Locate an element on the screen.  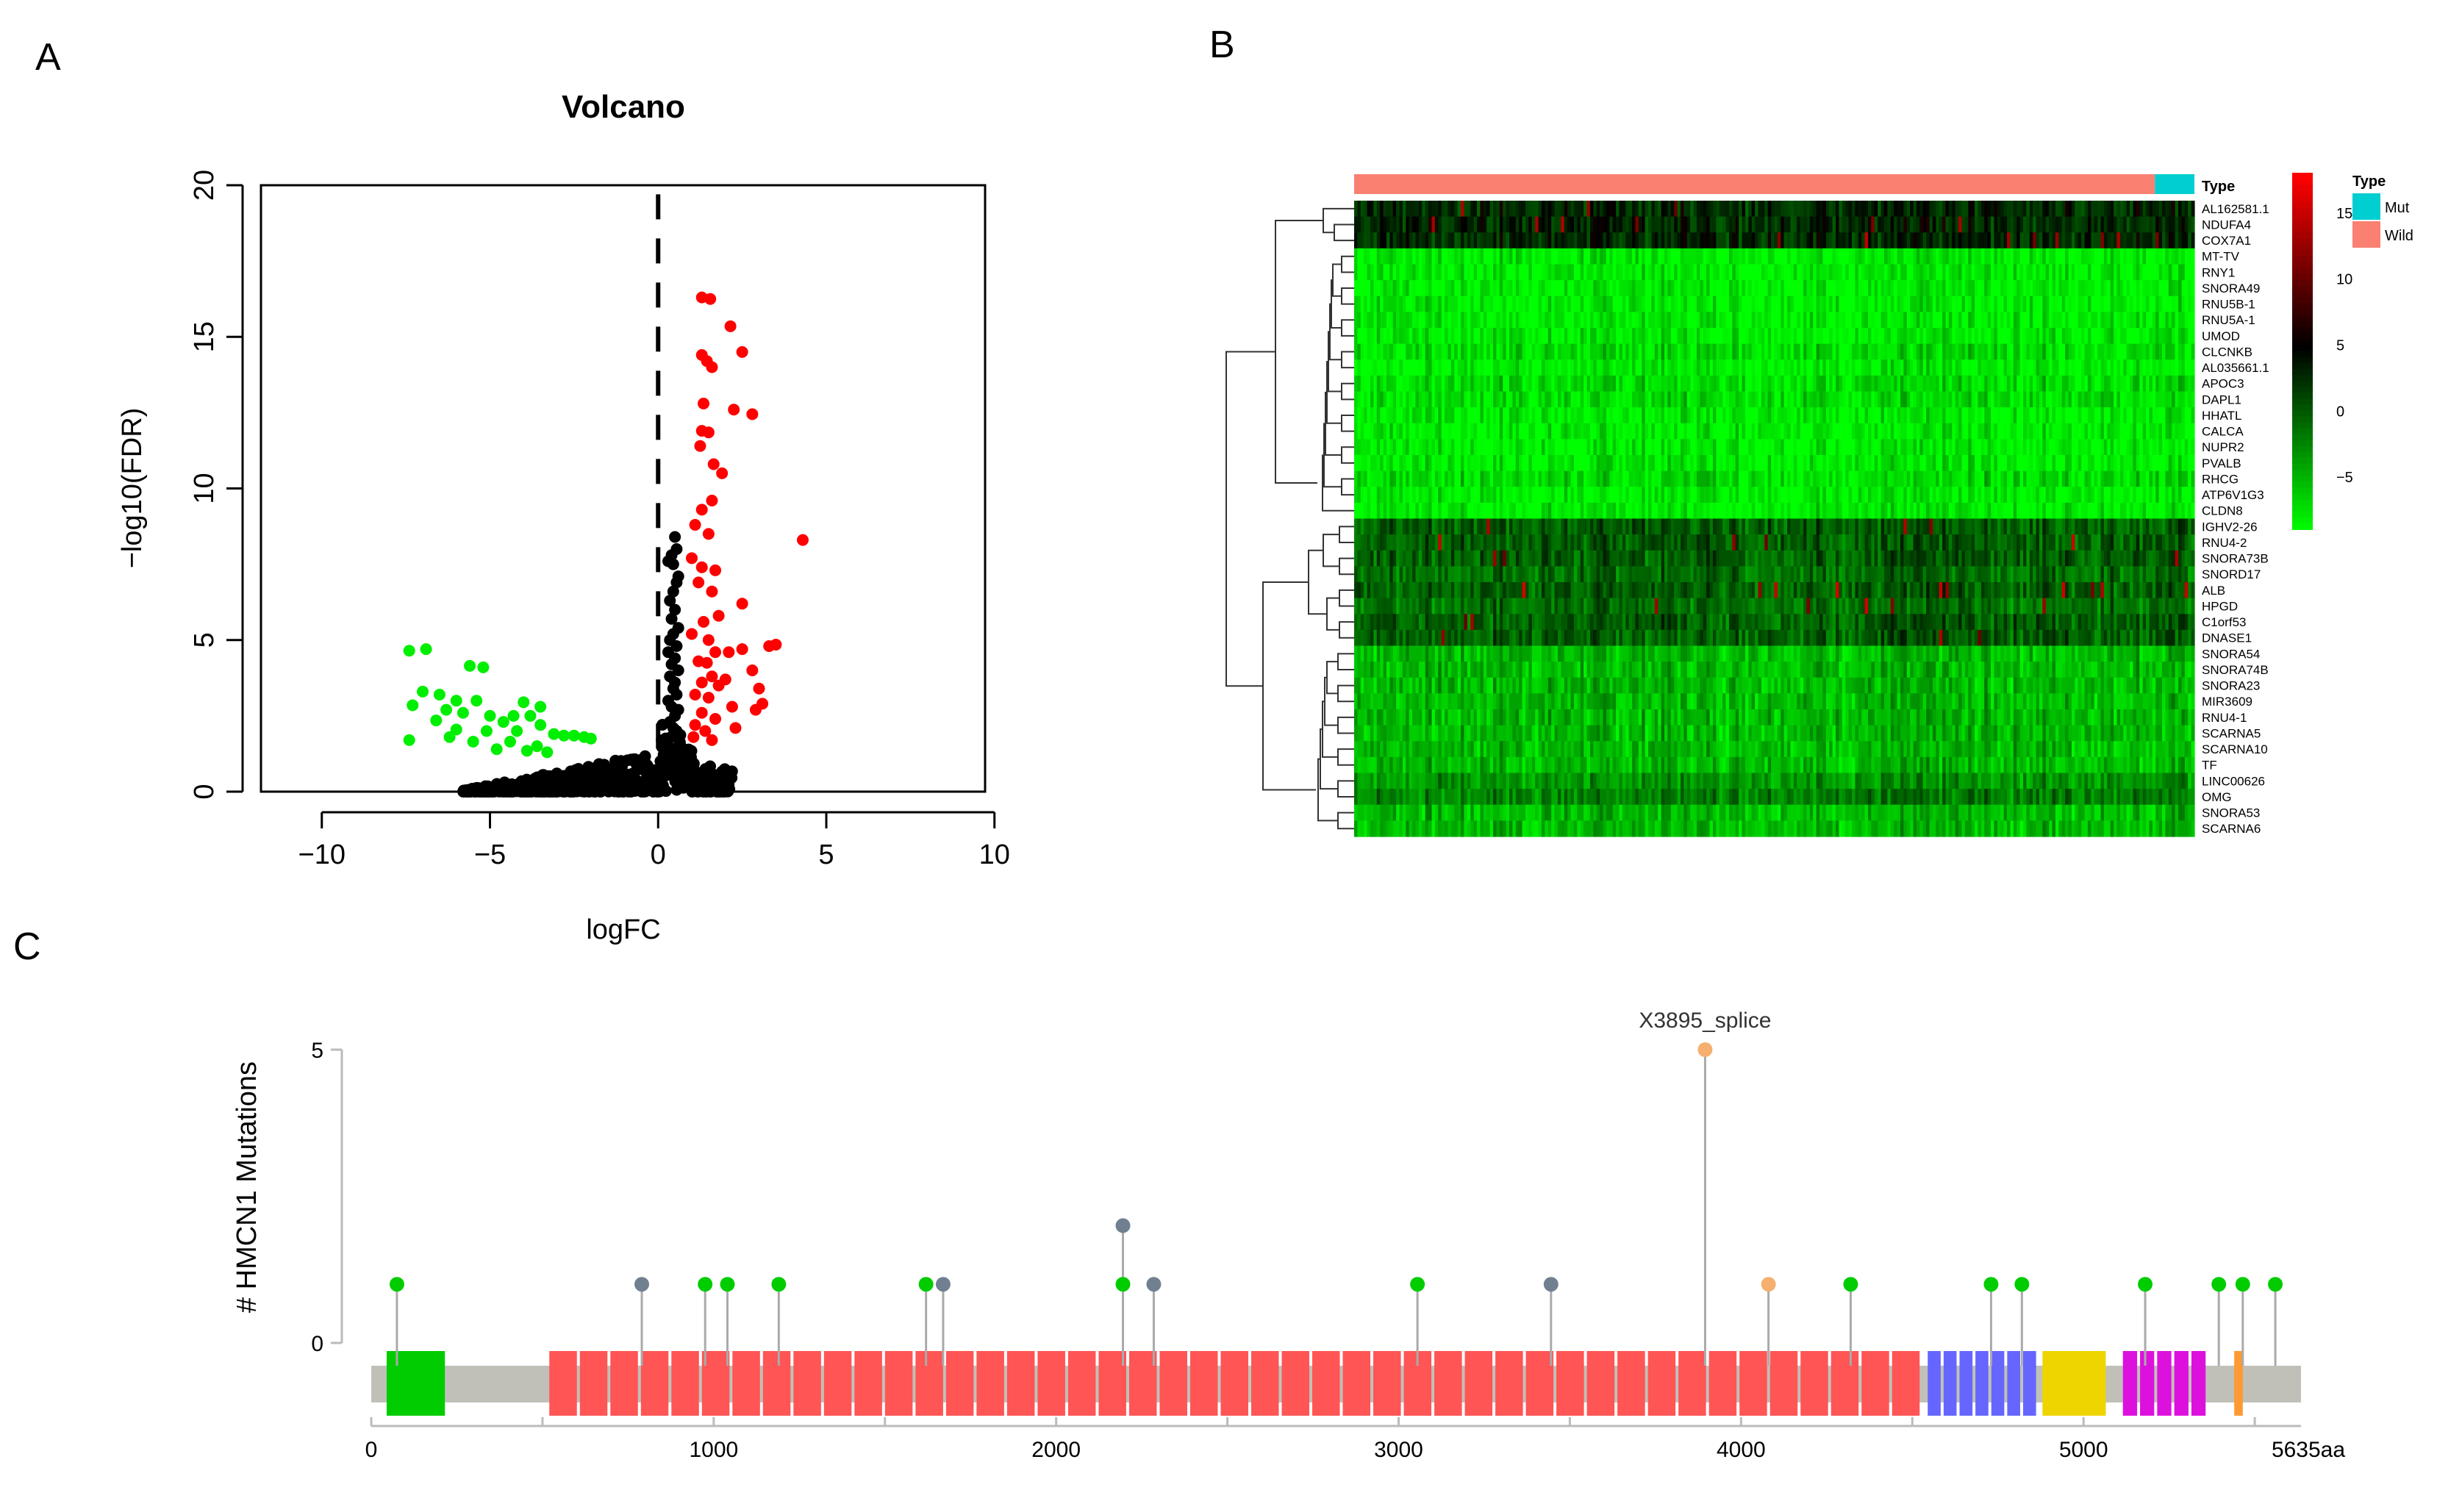
volcano-x-label: logFC is located at coordinates (623, 929).